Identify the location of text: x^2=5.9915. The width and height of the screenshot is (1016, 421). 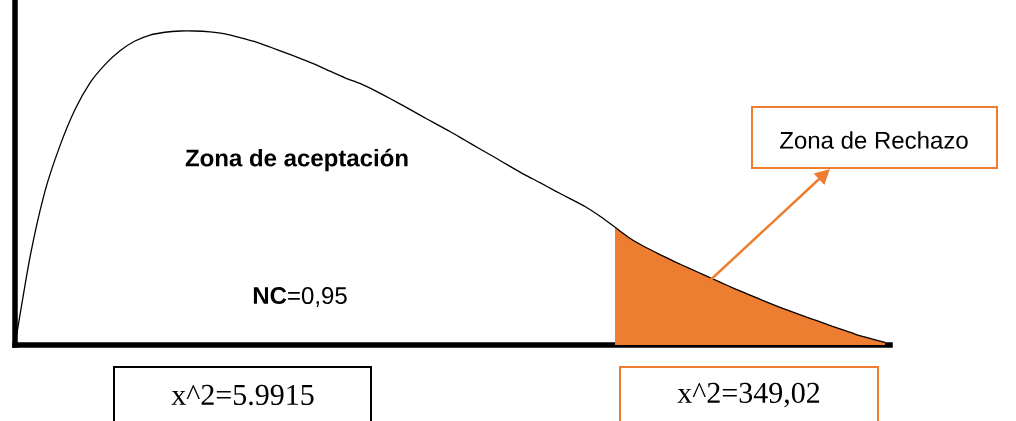
(242, 395).